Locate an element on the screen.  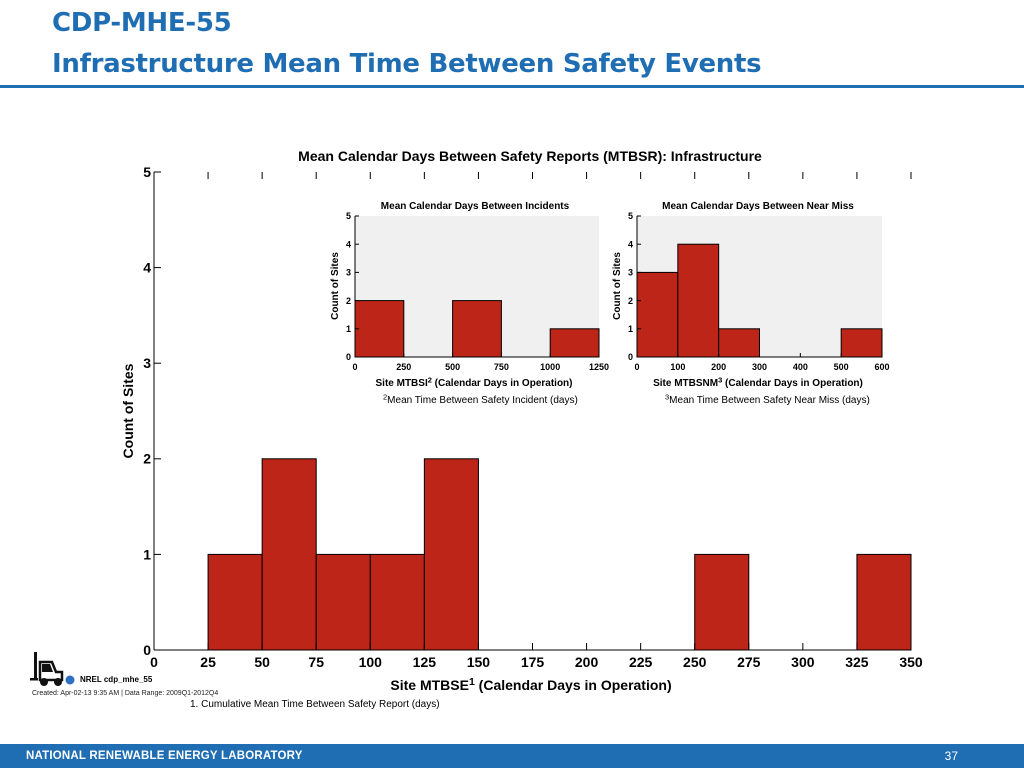
x-tick-label: 25 is located at coordinates (208, 662).